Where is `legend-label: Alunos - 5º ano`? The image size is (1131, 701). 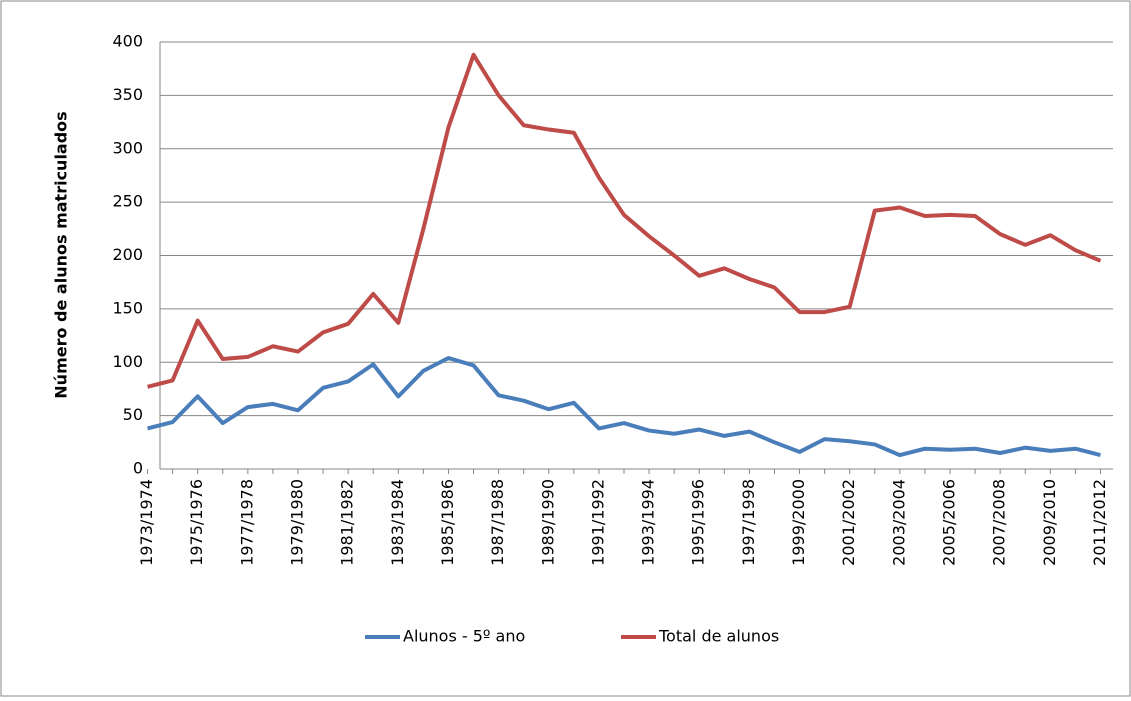 legend-label: Alunos - 5º ano is located at coordinates (464, 636).